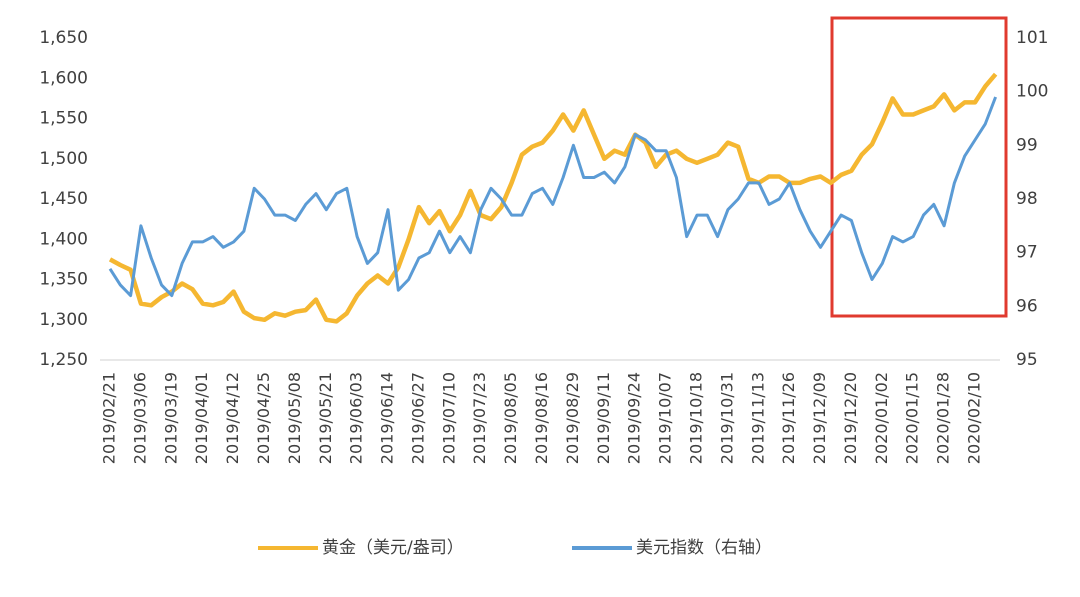 This screenshot has height=597, width=1080. I want to click on x-tick-label: 2019/06/14, so click(387, 418).